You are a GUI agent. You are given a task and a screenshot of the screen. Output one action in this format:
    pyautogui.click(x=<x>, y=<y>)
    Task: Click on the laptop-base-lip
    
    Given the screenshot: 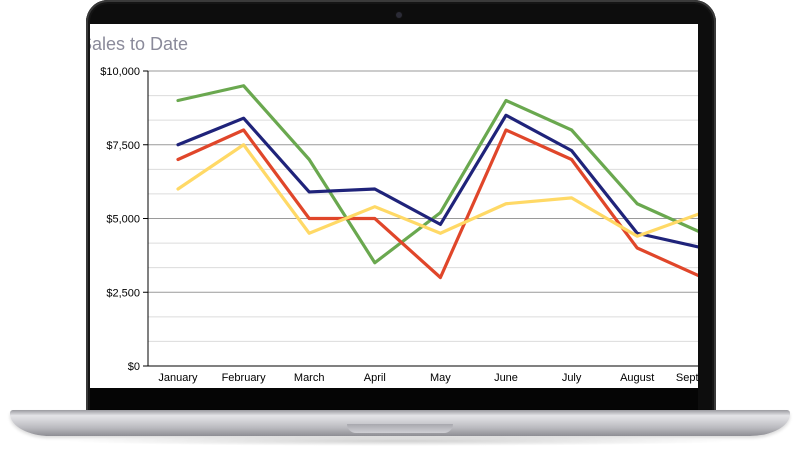 What is the action you would take?
    pyautogui.click(x=400, y=413)
    